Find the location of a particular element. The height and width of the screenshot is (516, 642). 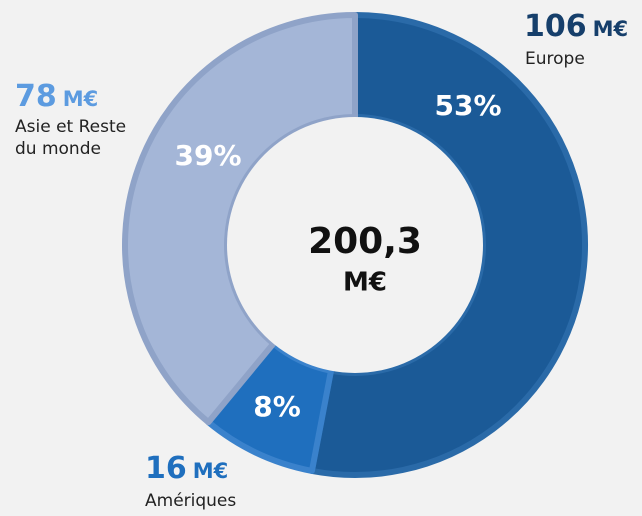

amount-value: 16 is located at coordinates (166, 468).